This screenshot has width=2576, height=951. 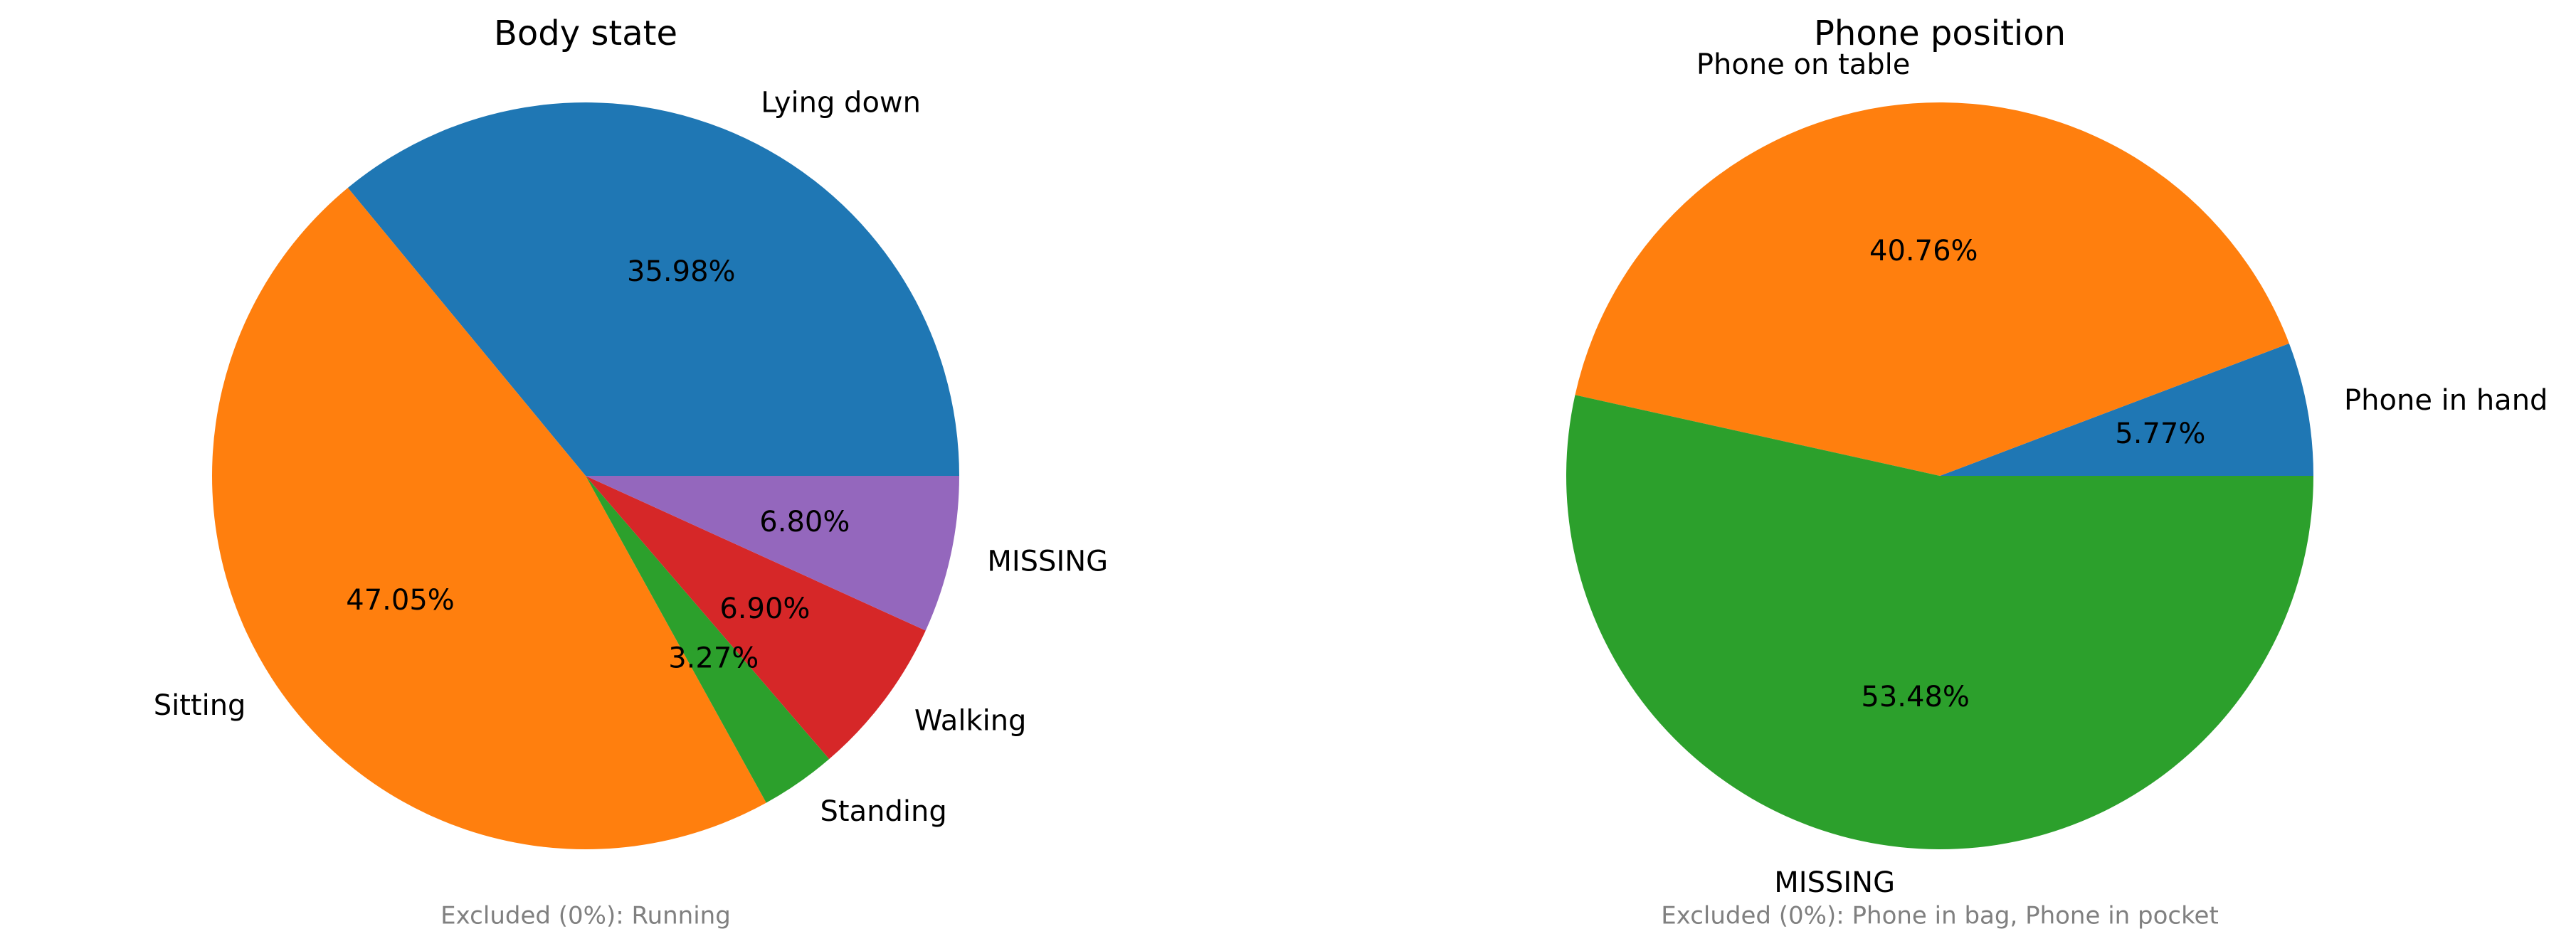 I want to click on slice-label-walking: Walking, so click(x=971, y=721).